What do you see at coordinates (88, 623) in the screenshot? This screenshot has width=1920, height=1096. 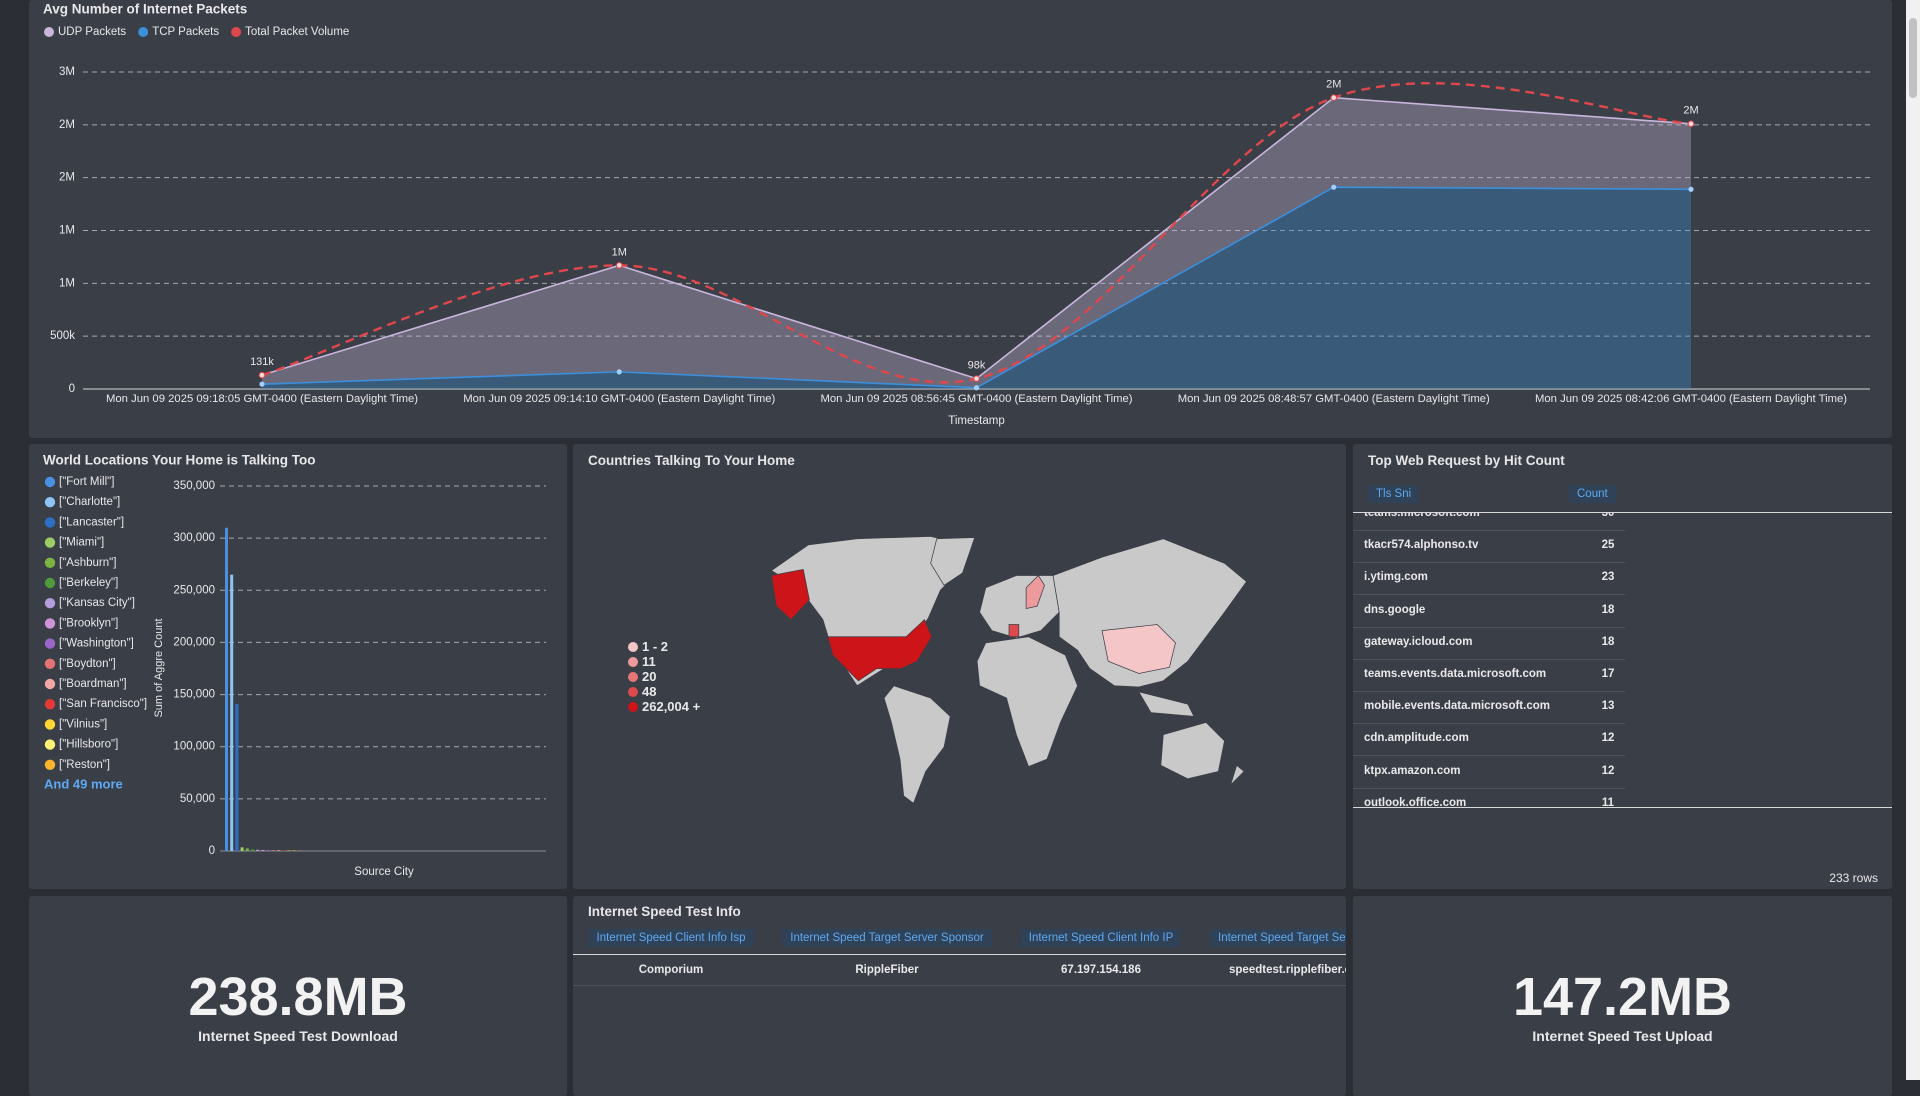 I see `legend-label: ["Brooklyn"]` at bounding box center [88, 623].